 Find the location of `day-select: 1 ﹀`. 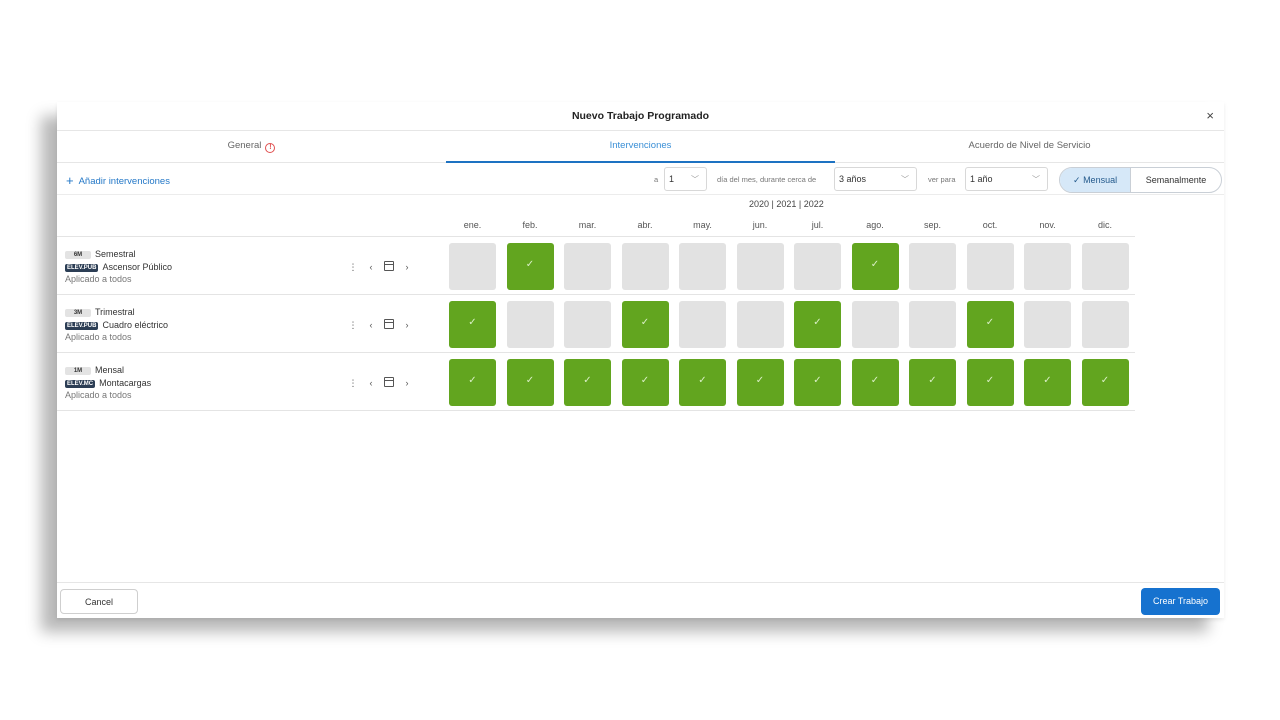

day-select: 1 ﹀ is located at coordinates (685, 179).